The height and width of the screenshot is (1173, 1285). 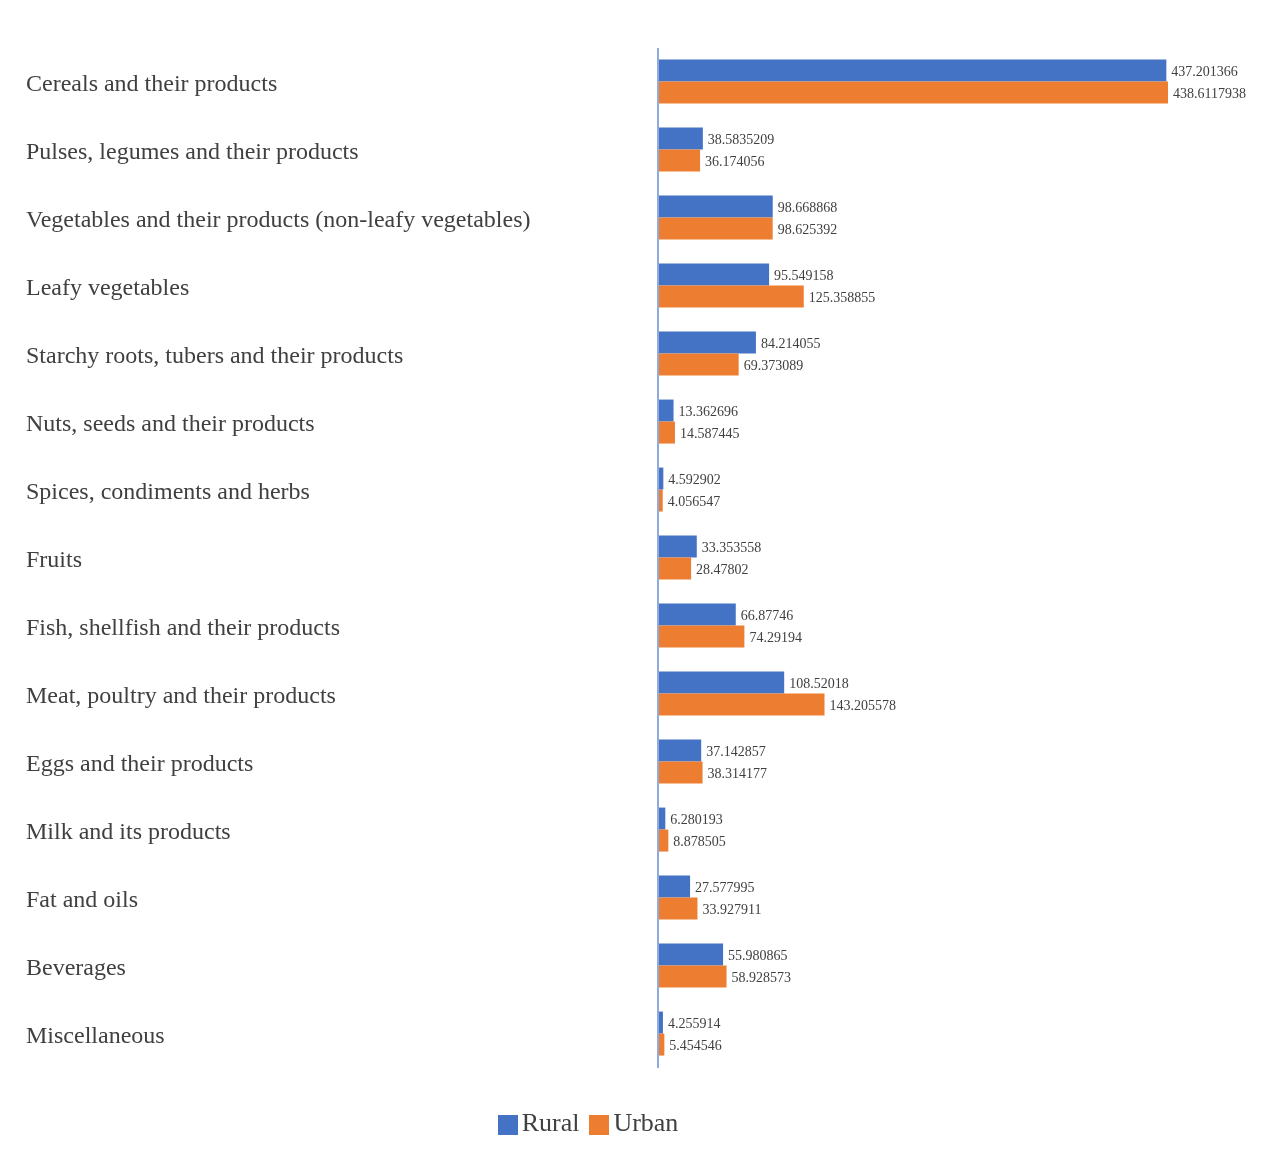 What do you see at coordinates (807, 207) in the screenshot?
I see `data-label: 98.668868` at bounding box center [807, 207].